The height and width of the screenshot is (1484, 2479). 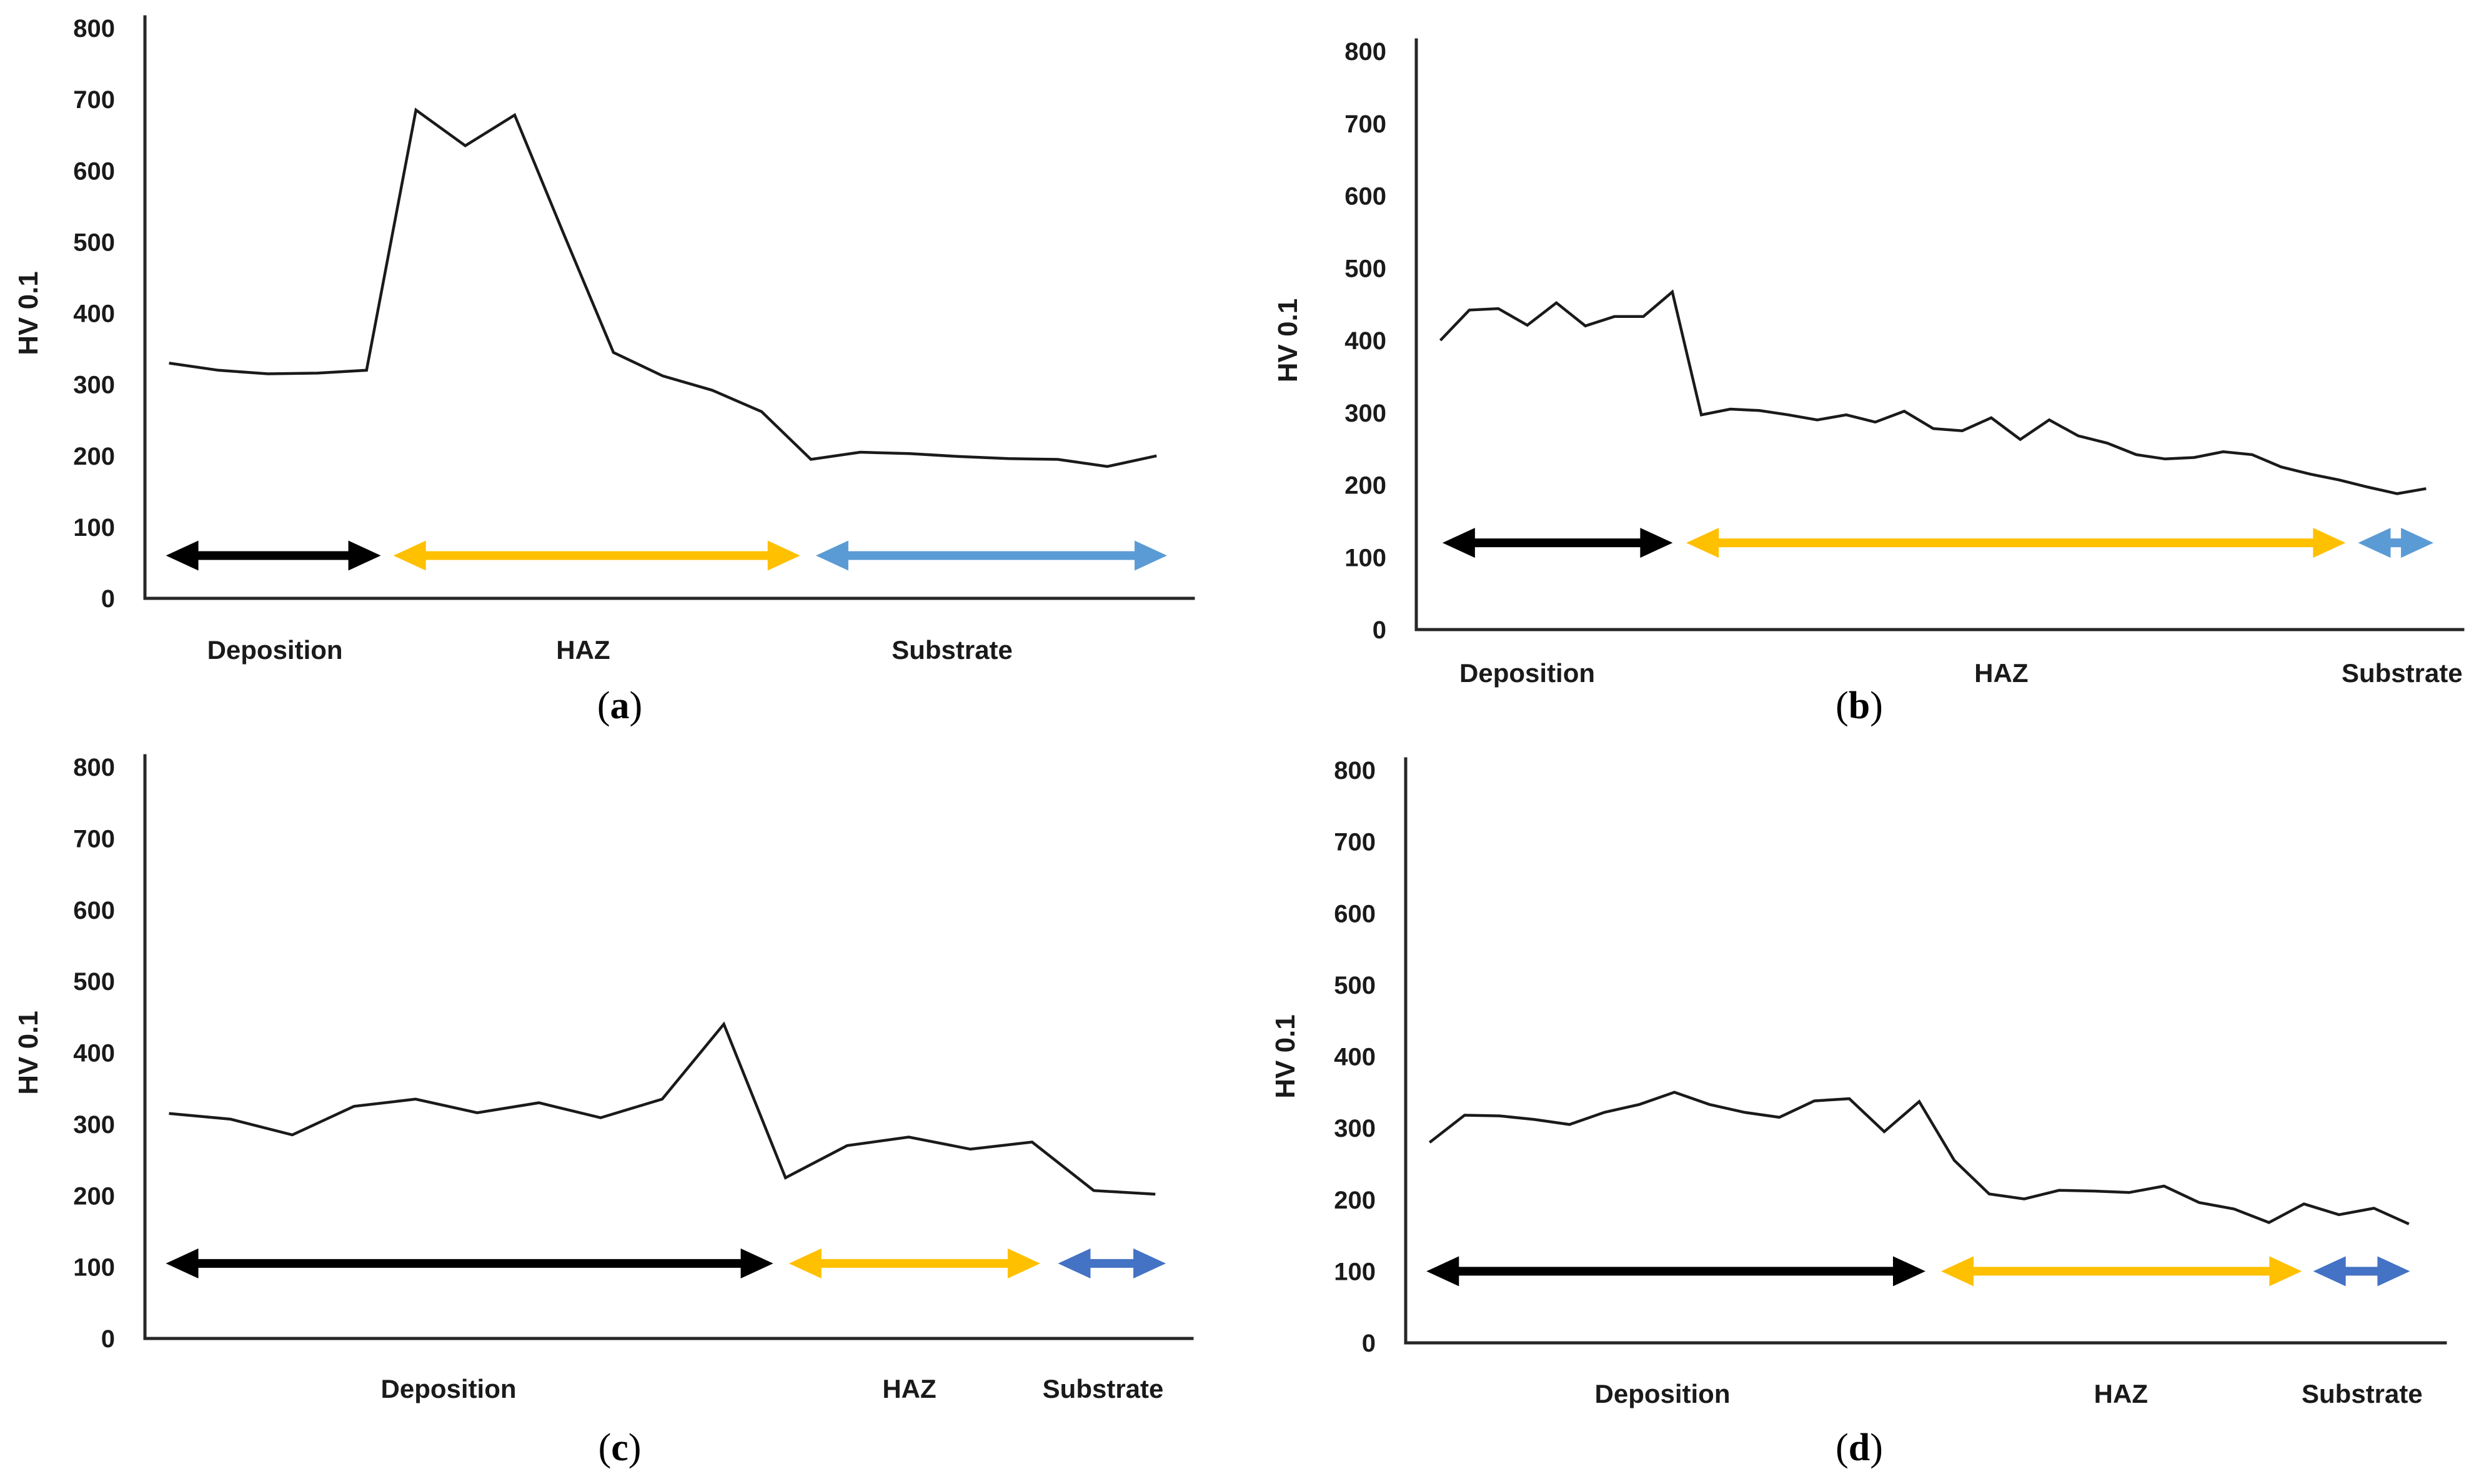 I want to click on caption-c: (c), so click(x=620, y=1448).